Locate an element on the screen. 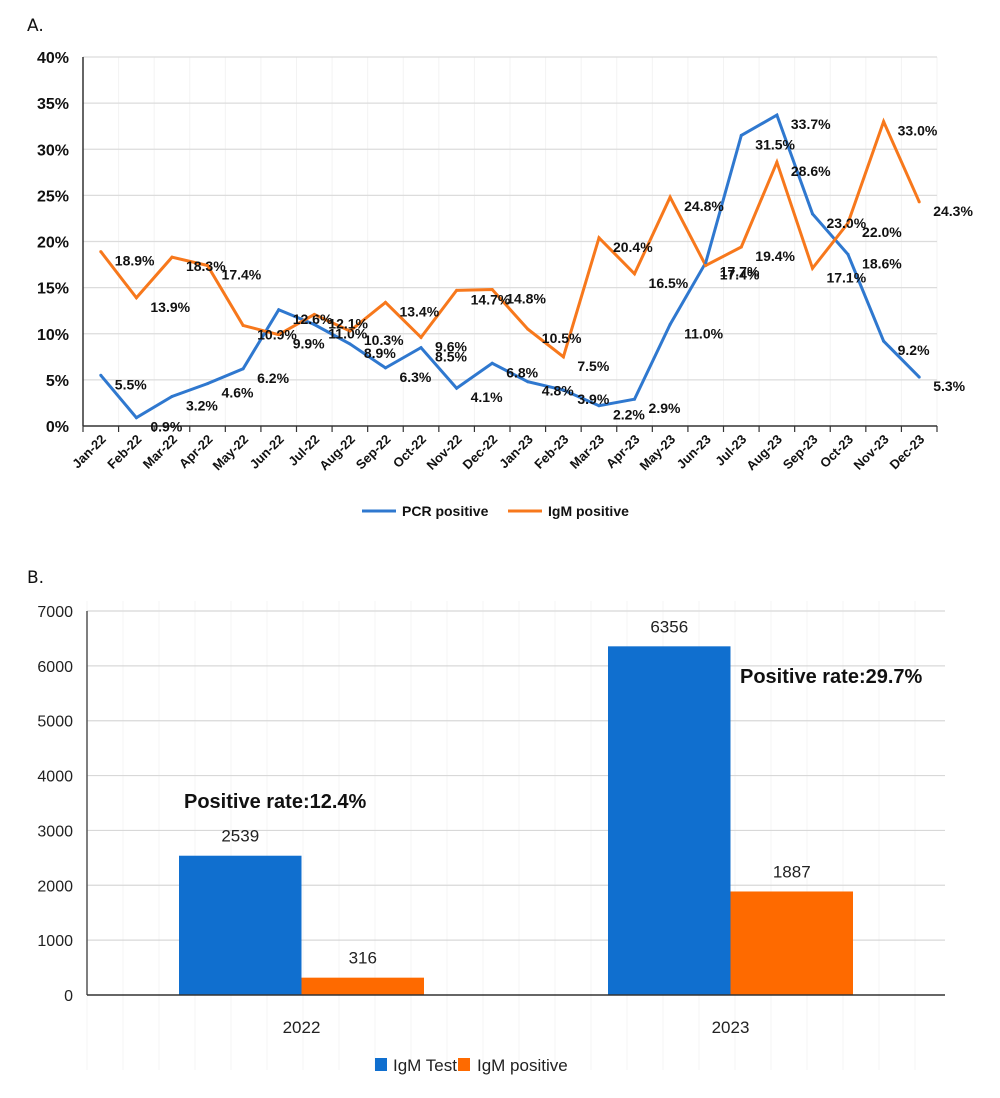 This screenshot has width=1000, height=1098. data-label-pcr-positive: 17.7% is located at coordinates (740, 272).